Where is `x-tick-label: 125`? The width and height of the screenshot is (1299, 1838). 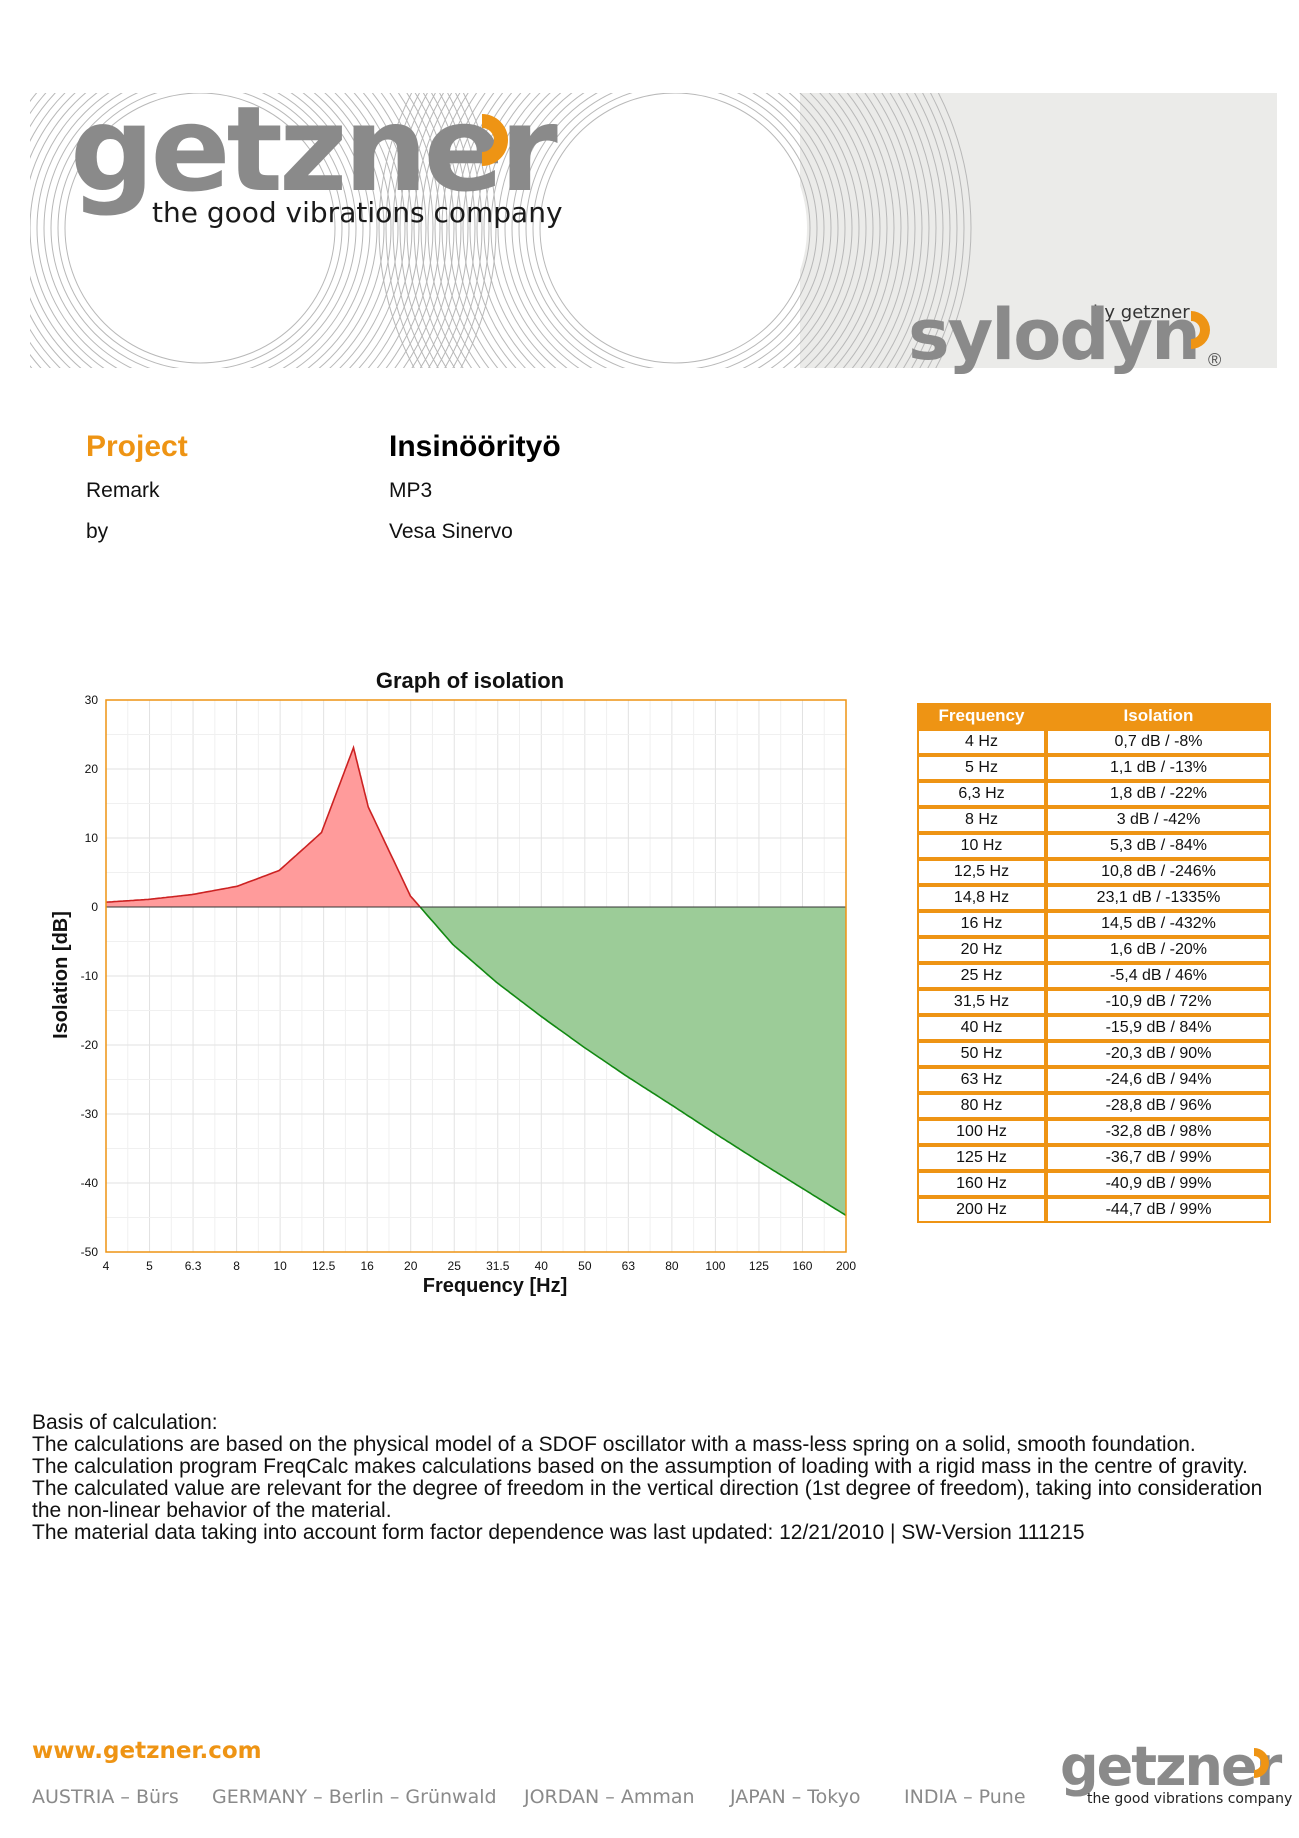 x-tick-label: 125 is located at coordinates (759, 1266).